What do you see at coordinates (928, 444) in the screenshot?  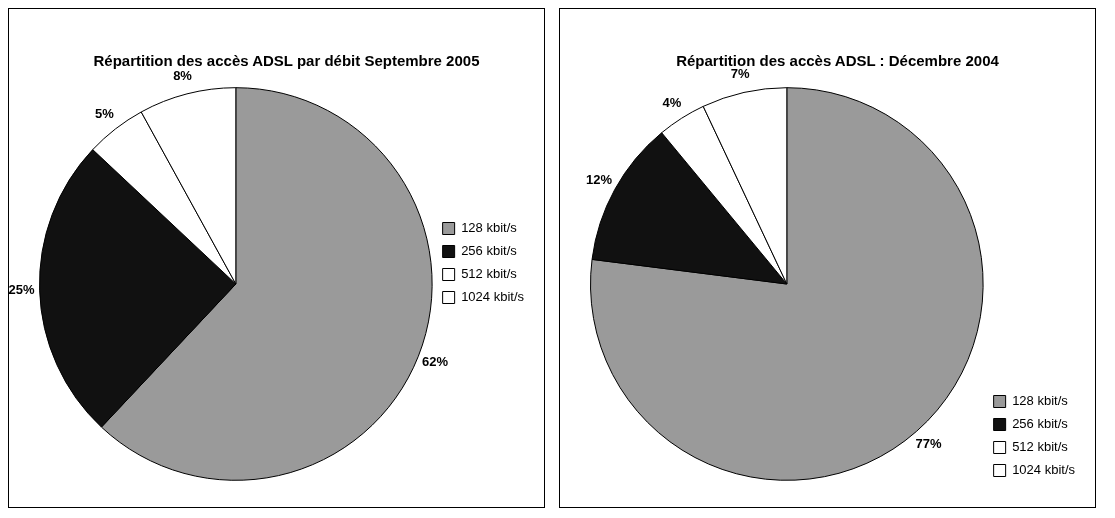 I see `data-label: 77%` at bounding box center [928, 444].